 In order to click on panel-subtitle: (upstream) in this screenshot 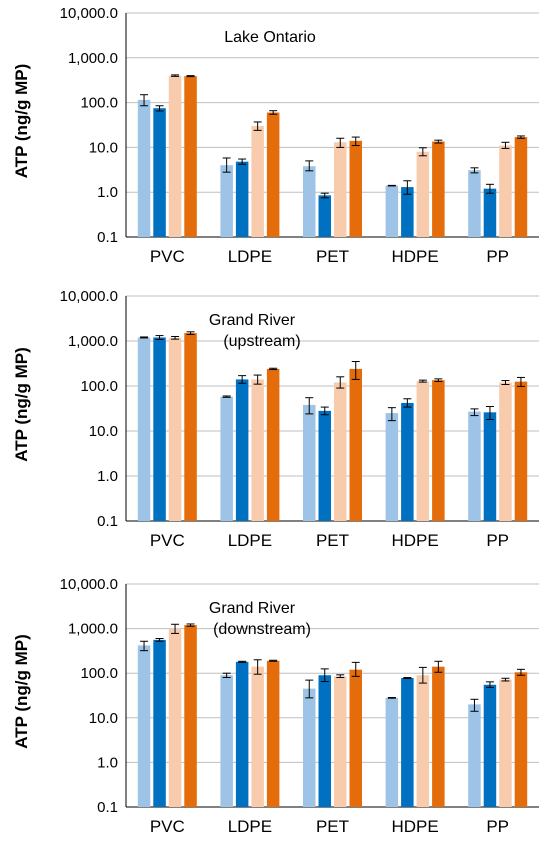, I will do `click(261, 341)`.